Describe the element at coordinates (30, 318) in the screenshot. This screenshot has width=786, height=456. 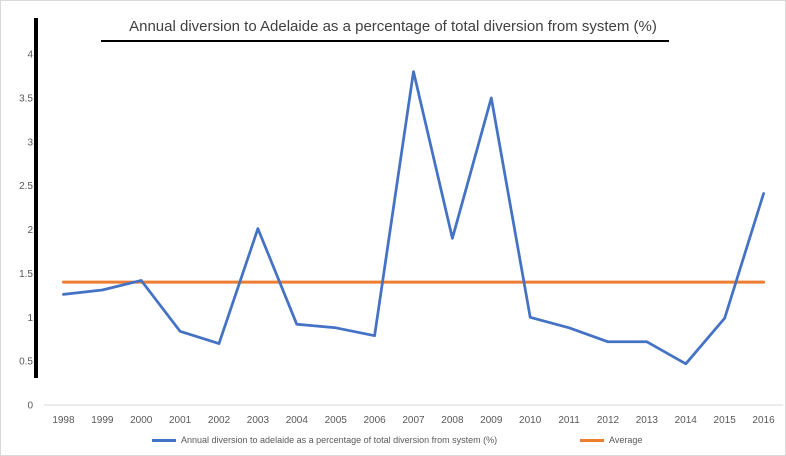
I see `y-tick-label: 1` at that location.